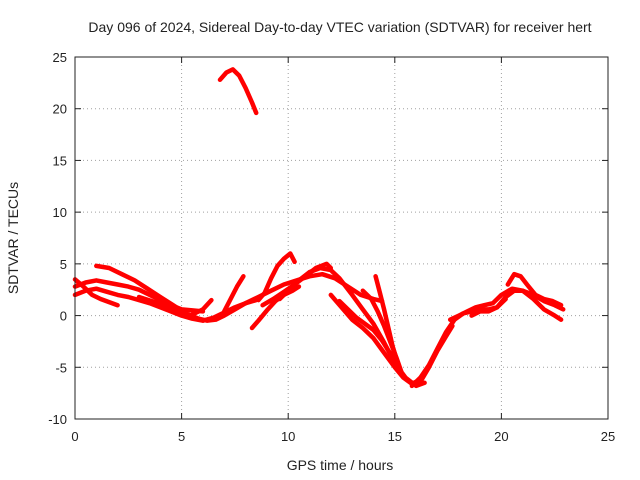  What do you see at coordinates (608, 436) in the screenshot?
I see `x-tick-label: 25` at bounding box center [608, 436].